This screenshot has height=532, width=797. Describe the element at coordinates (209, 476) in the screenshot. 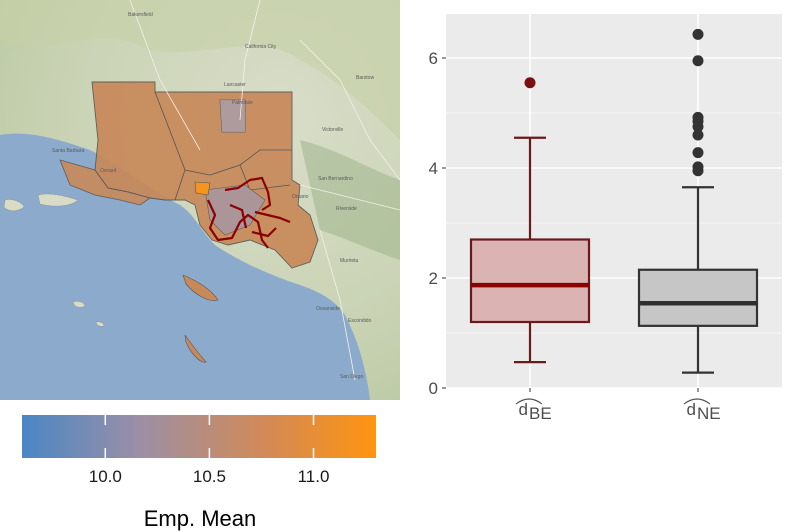

I see `legend-tick-label: 10.5` at that location.